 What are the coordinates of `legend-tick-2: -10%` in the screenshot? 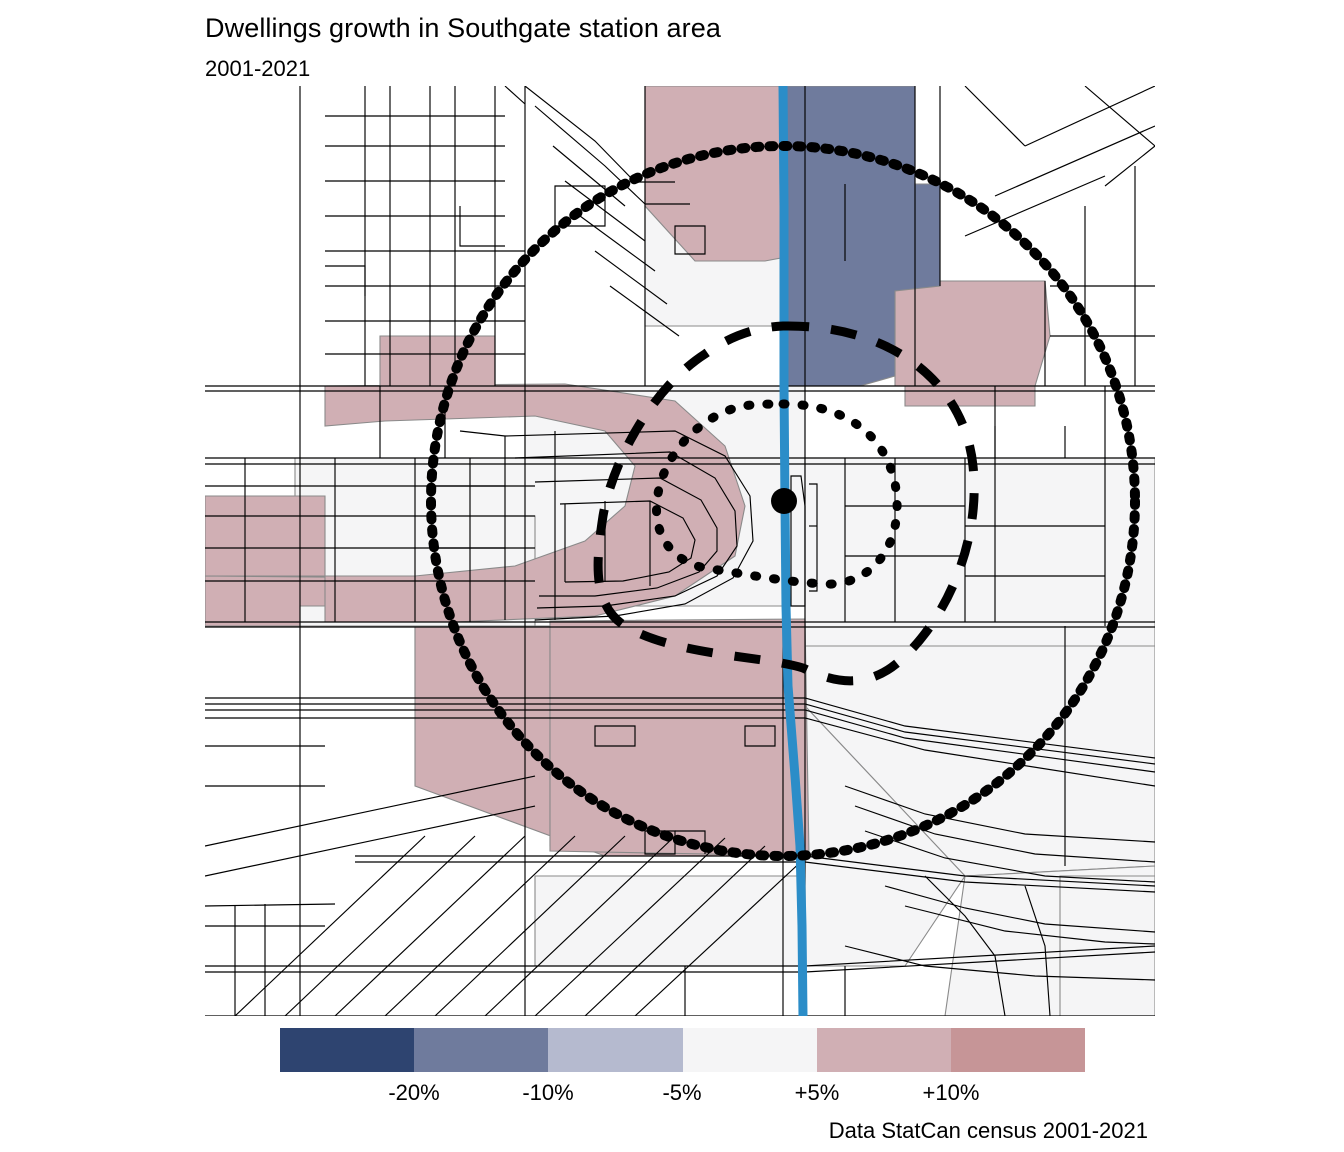 It's located at (548, 1092).